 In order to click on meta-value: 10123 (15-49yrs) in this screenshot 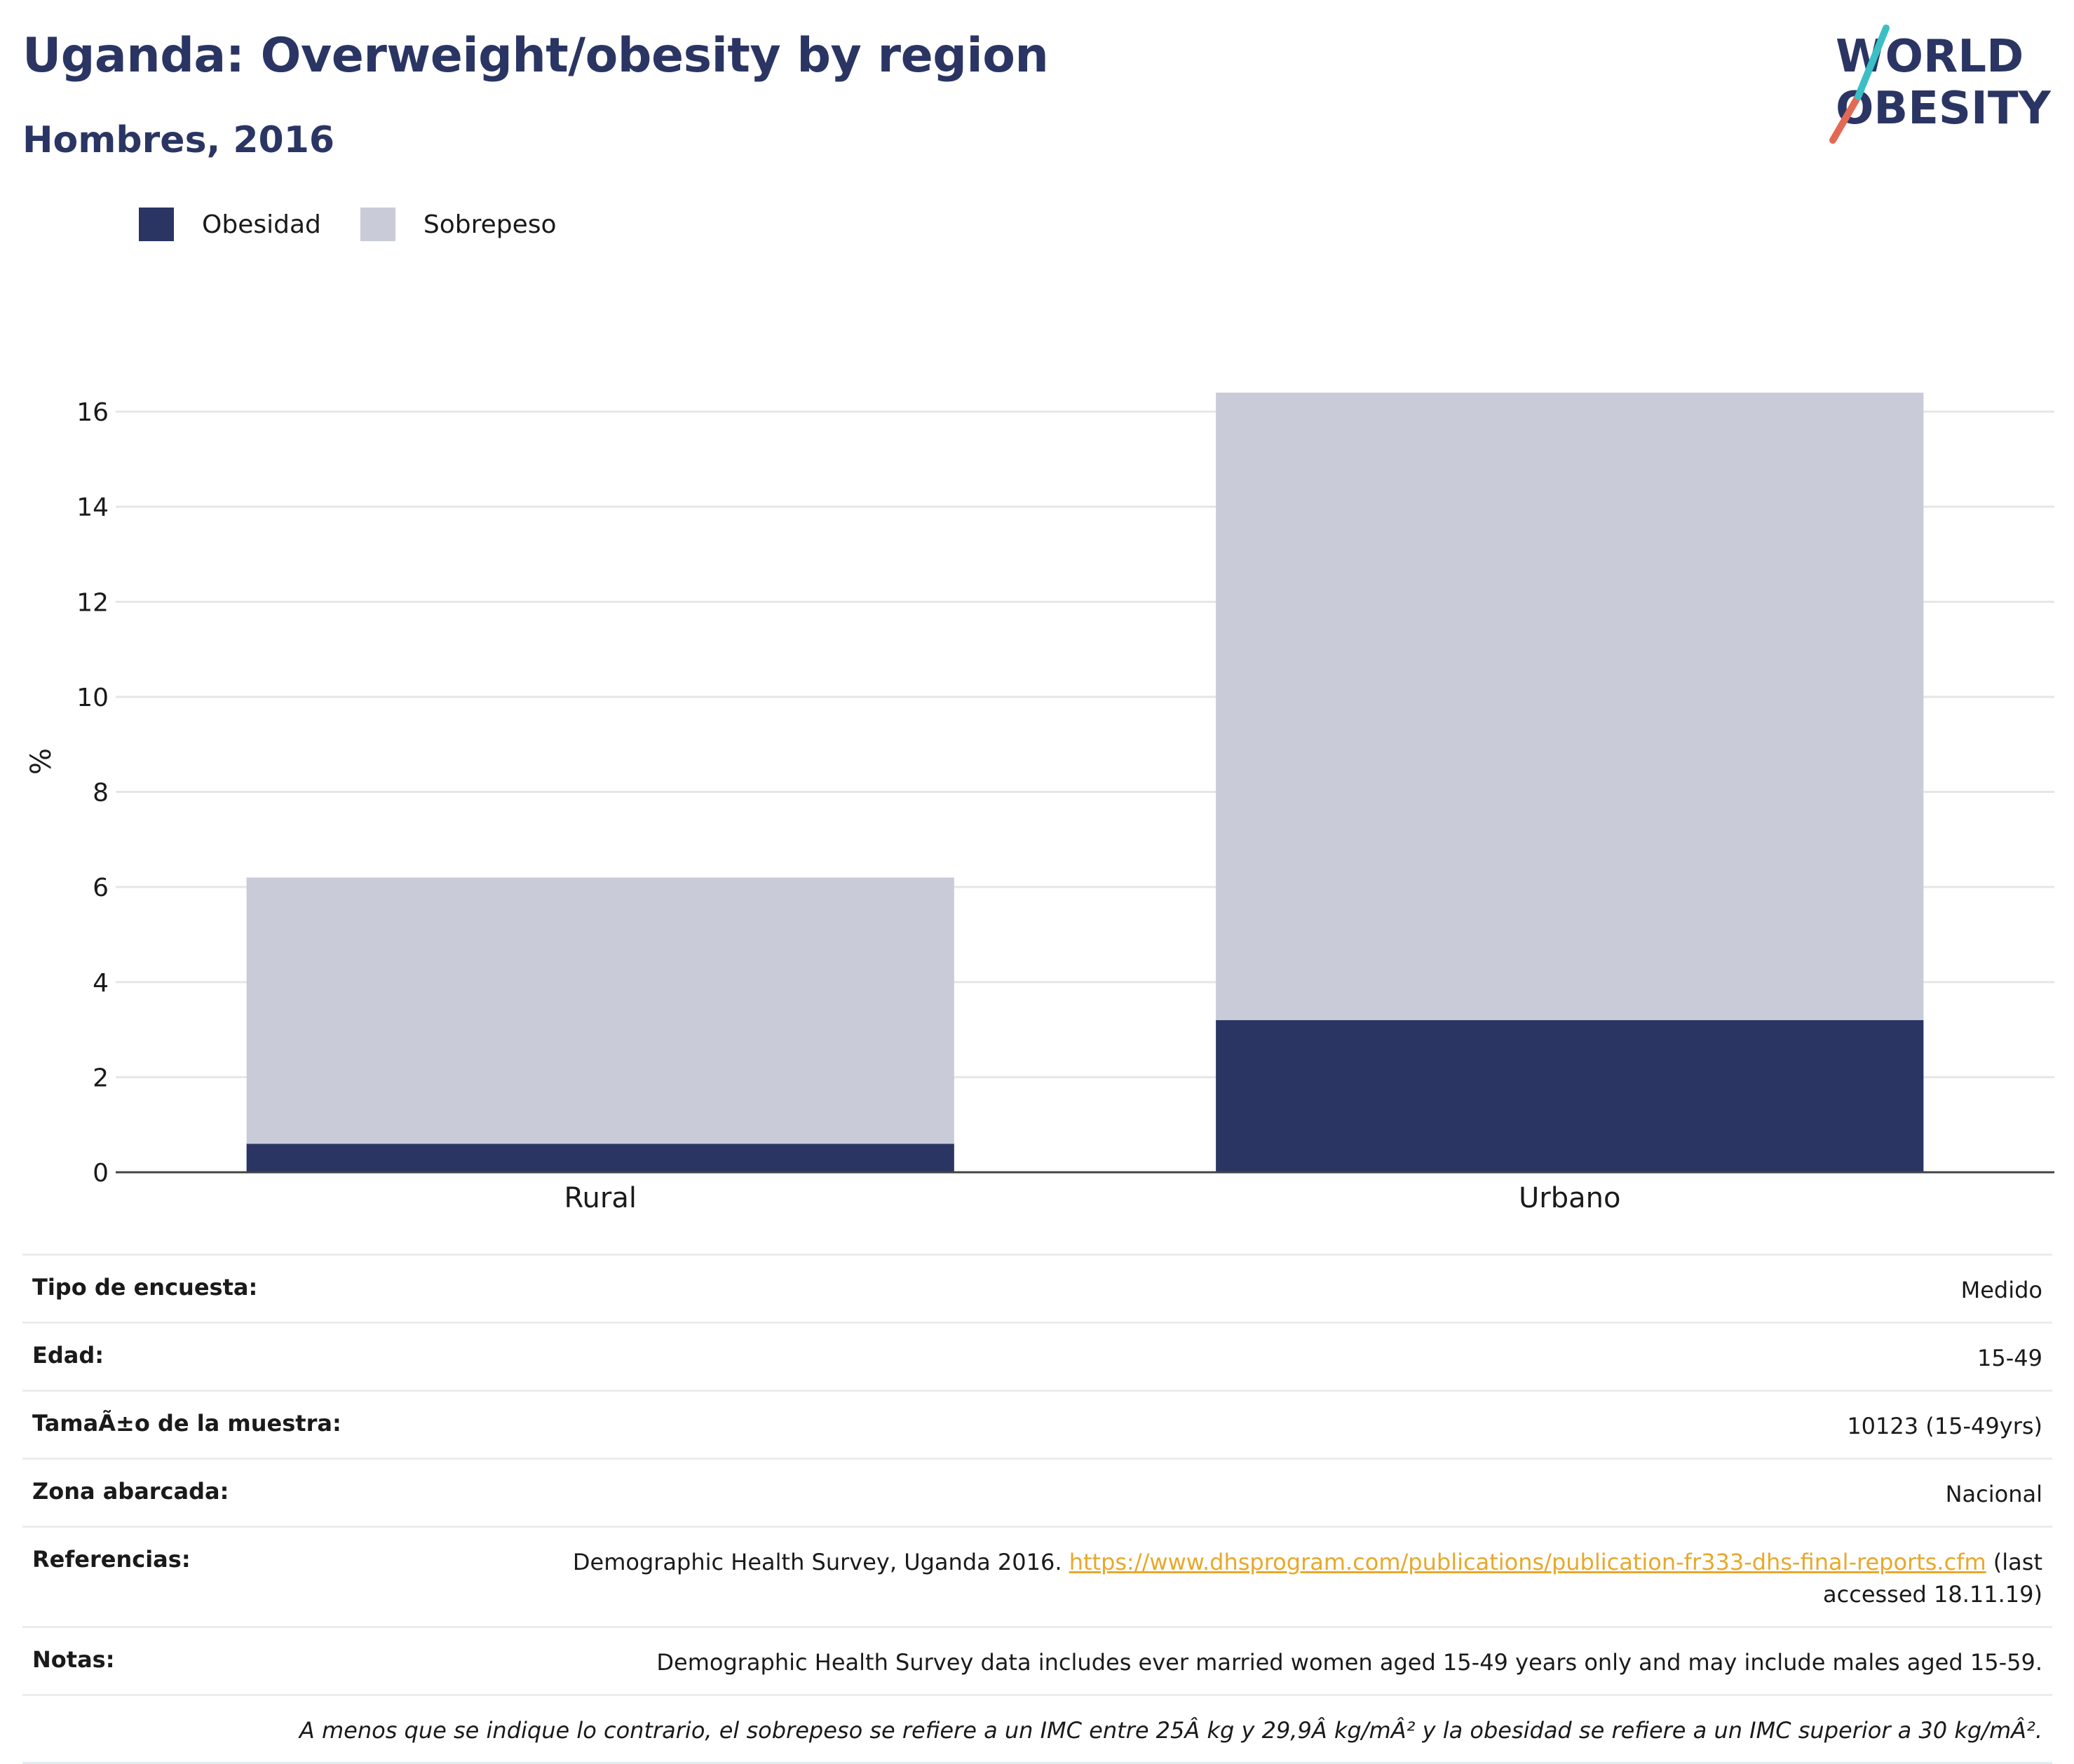, I will do `click(1945, 1426)`.